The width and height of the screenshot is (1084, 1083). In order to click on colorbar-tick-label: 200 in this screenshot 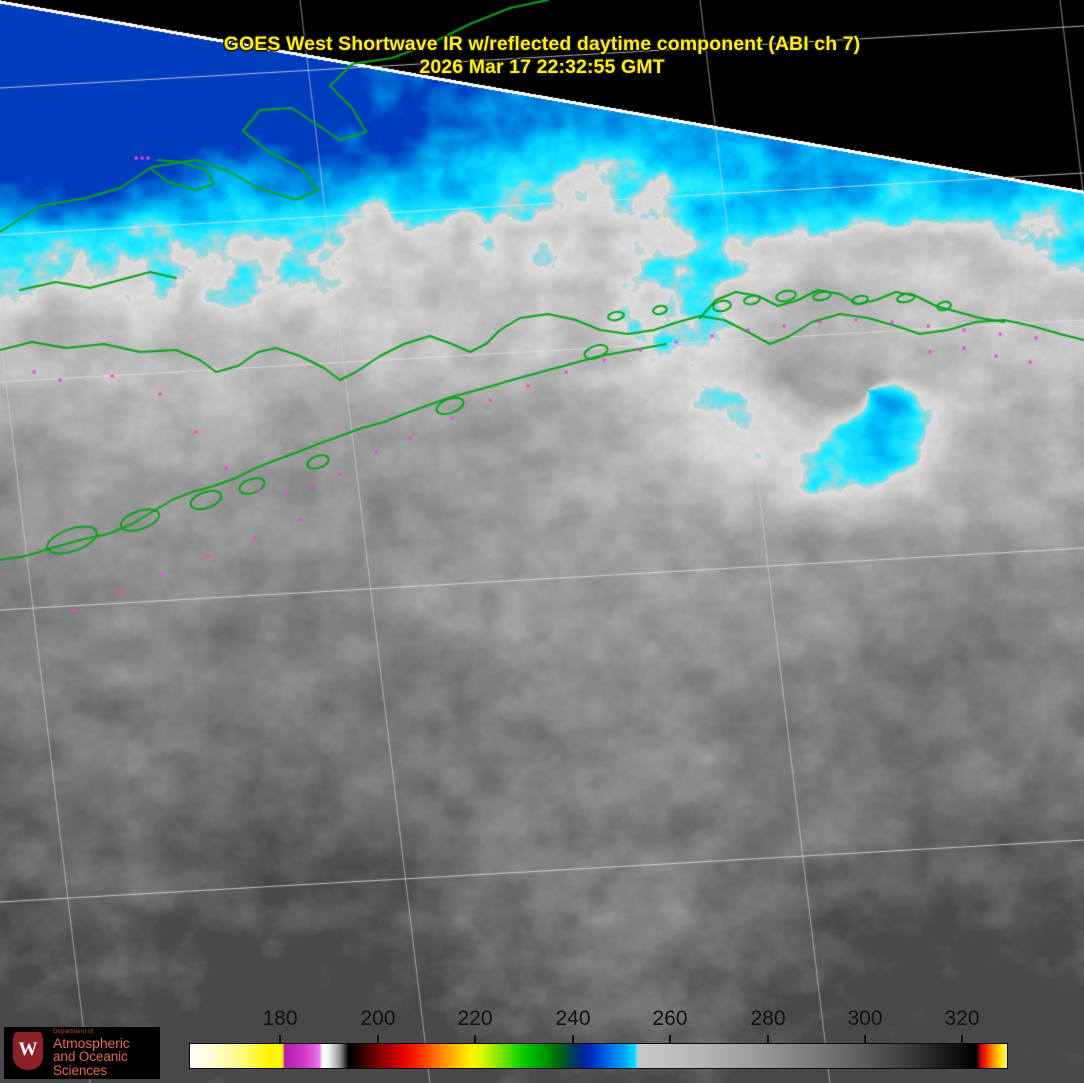, I will do `click(378, 1018)`.